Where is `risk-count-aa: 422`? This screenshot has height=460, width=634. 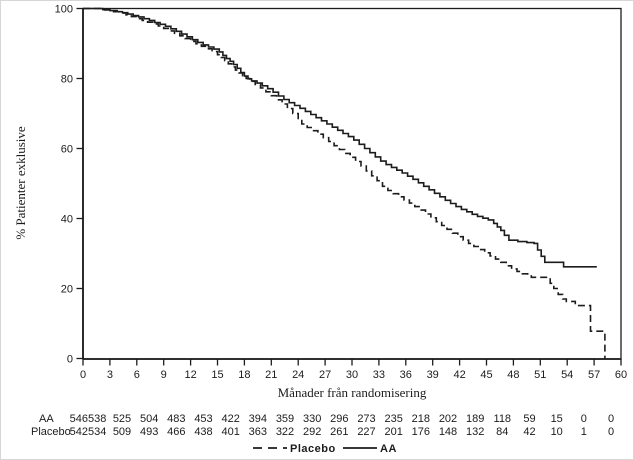
risk-count-aa: 422 is located at coordinates (231, 419).